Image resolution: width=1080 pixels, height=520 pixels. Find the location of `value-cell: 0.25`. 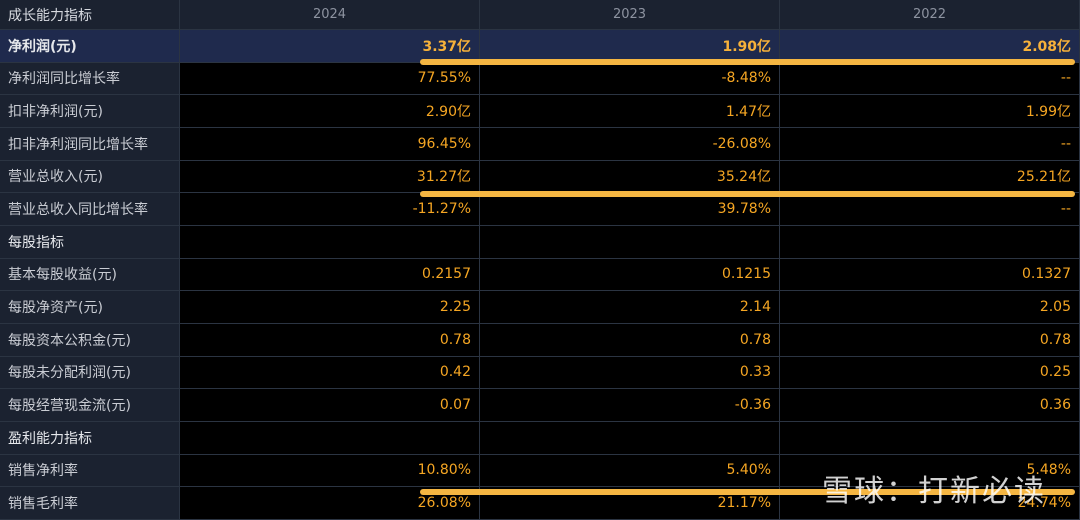

value-cell: 0.25 is located at coordinates (930, 373).